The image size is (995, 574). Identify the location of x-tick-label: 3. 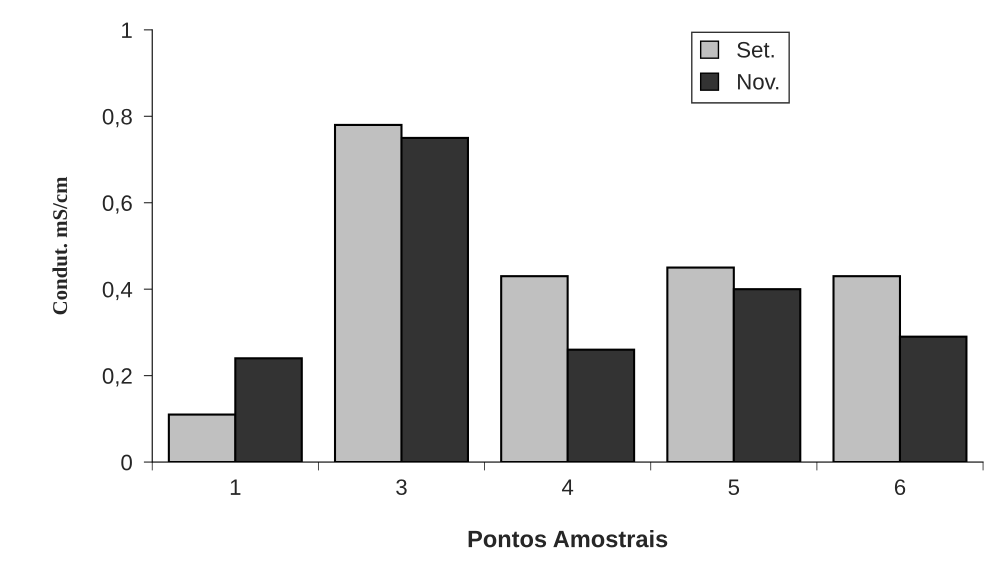
(401, 487).